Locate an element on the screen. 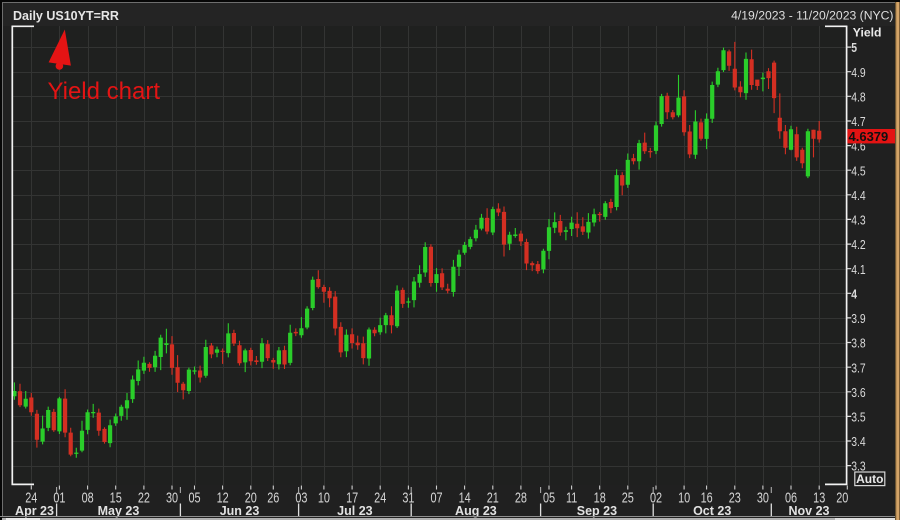  svg-text: 4.8 is located at coordinates (858, 97).